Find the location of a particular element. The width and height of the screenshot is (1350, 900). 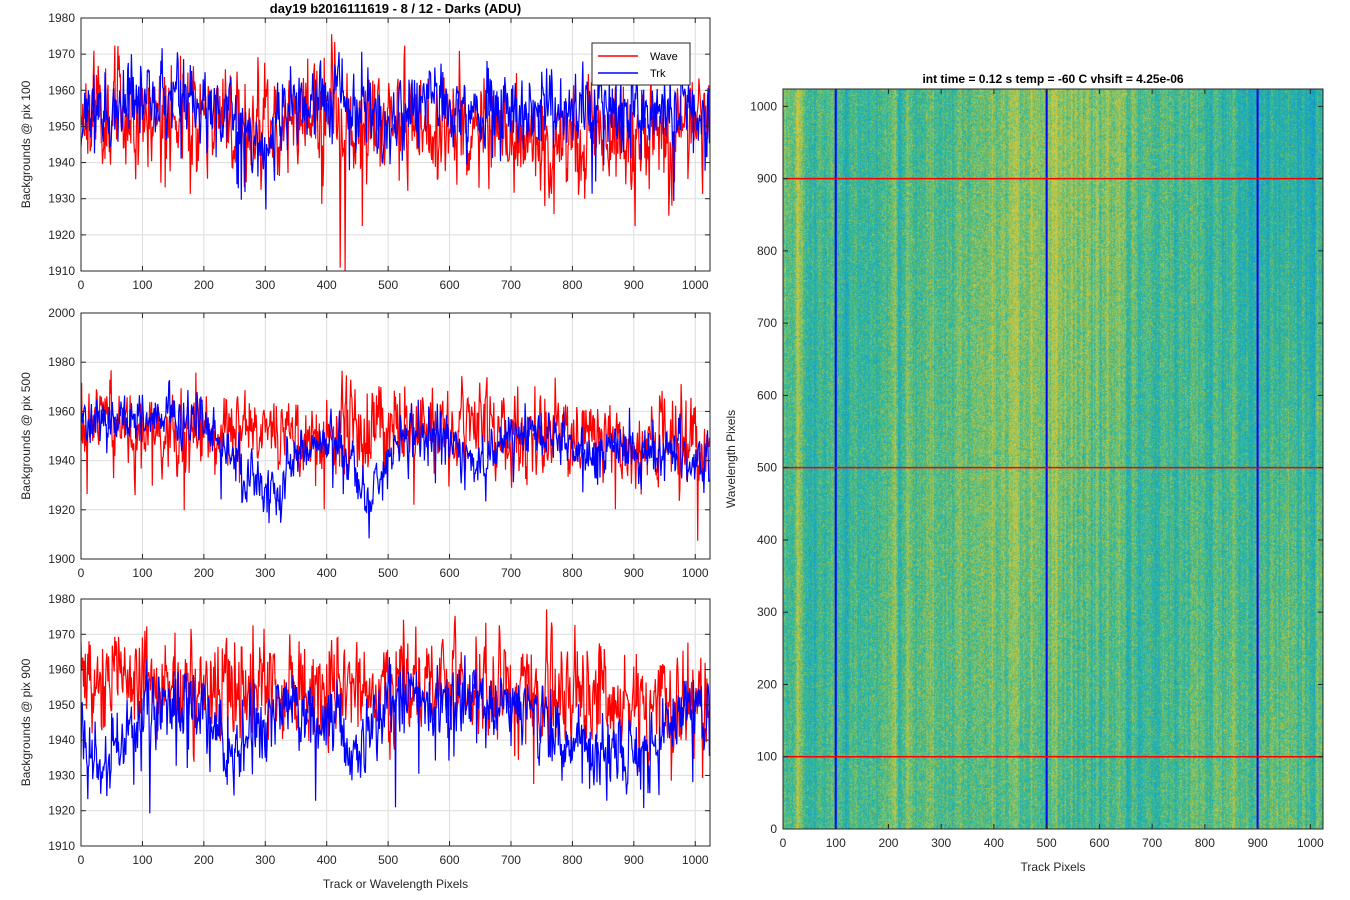

y-tick-label: 0 is located at coordinates (773, 829).